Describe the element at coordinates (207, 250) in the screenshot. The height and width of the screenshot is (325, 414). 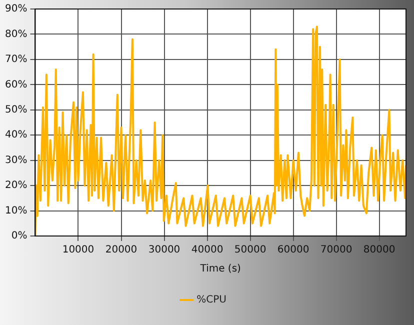
I see `x-tick-label: 40000` at that location.